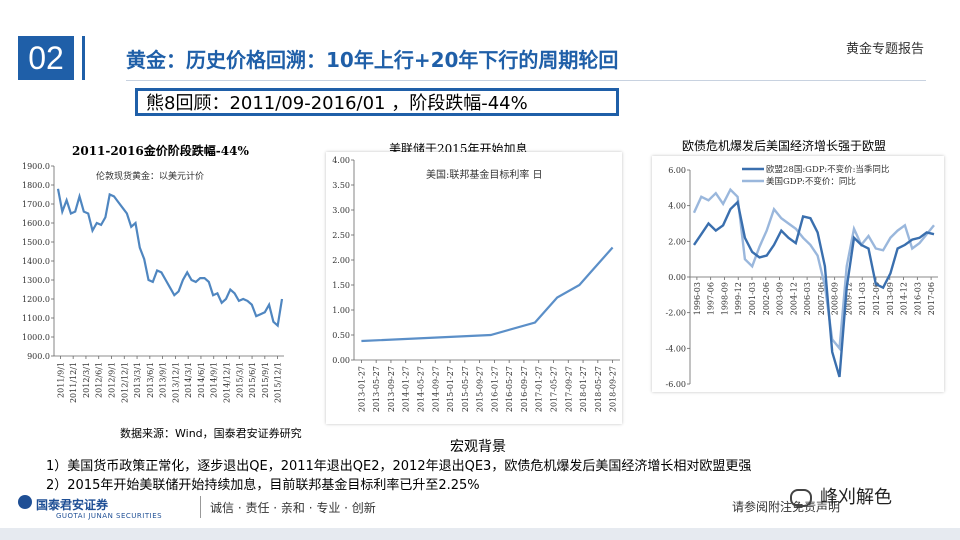 This screenshot has height=540, width=960. Describe the element at coordinates (200, 507) in the screenshot. I see `footer-divider` at that location.